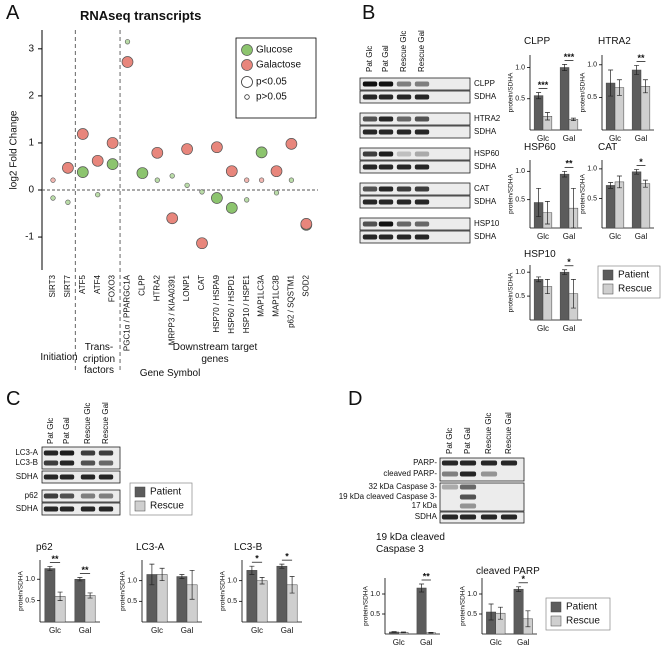  What do you see at coordinates (410, 543) in the screenshot?
I see `chart-title: 19 kDa cleaved Caspase 3` at bounding box center [410, 543].